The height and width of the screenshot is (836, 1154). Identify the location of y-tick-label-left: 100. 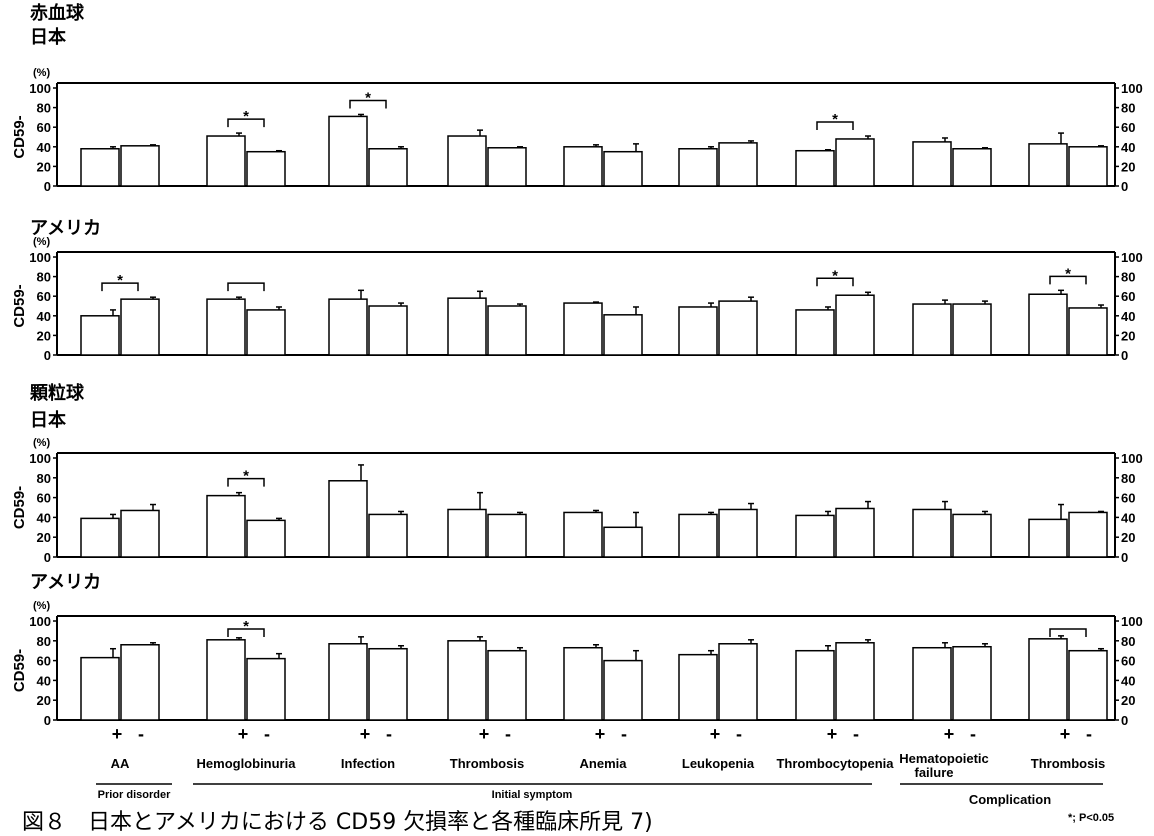
(40, 88).